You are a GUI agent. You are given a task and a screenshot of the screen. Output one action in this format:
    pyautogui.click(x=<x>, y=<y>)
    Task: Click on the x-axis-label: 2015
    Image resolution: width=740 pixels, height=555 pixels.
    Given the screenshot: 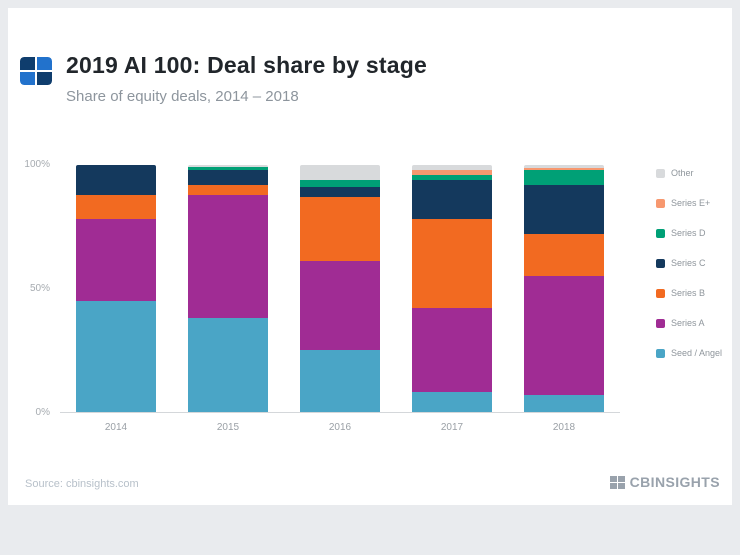 What is the action you would take?
    pyautogui.click(x=228, y=427)
    